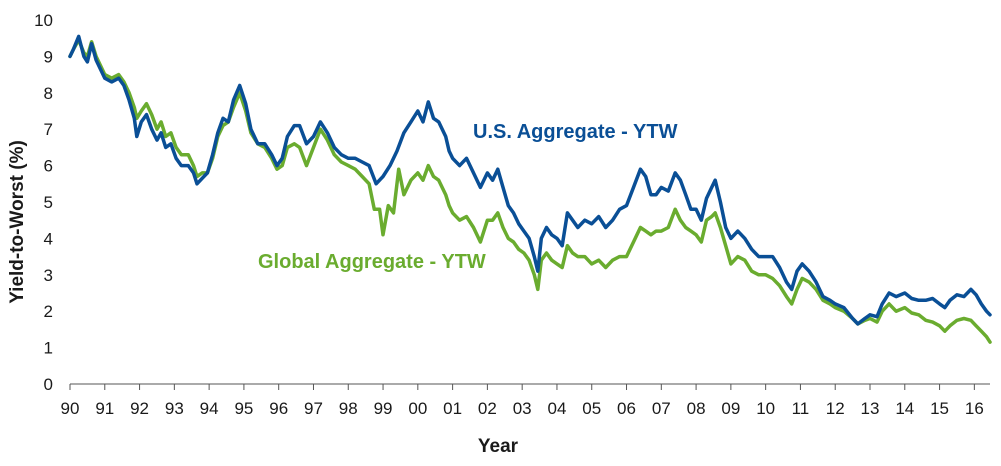 The height and width of the screenshot is (466, 1001). I want to click on x-tick-label: 00, so click(417, 408).